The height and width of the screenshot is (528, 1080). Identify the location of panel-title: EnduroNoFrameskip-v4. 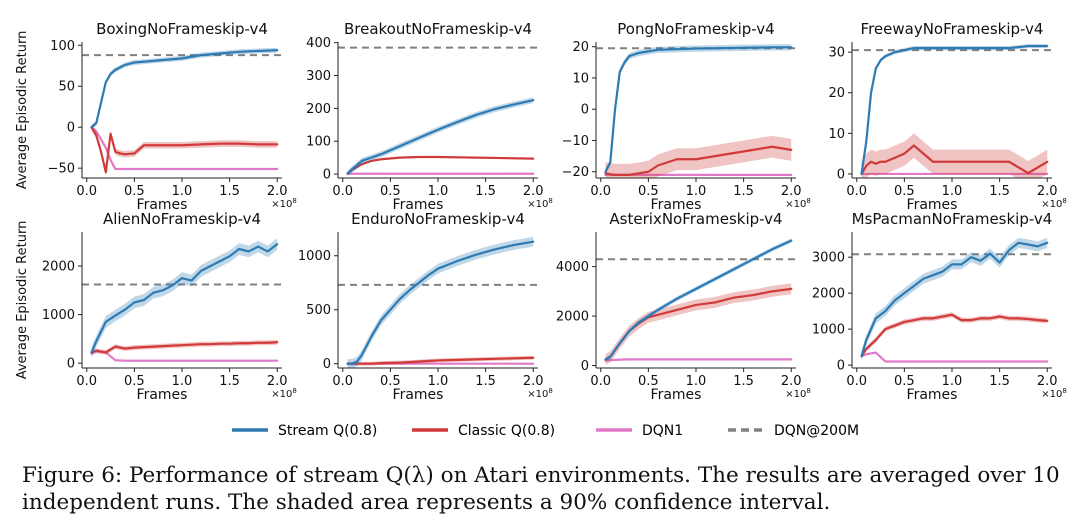
(438, 219).